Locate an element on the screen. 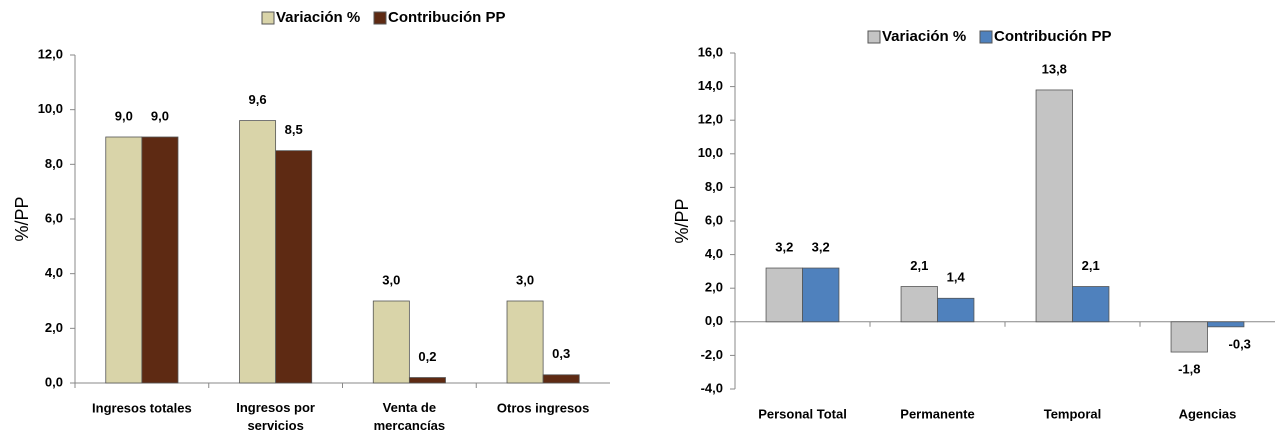 The height and width of the screenshot is (436, 1288). data-label: 9,6 is located at coordinates (258, 99).